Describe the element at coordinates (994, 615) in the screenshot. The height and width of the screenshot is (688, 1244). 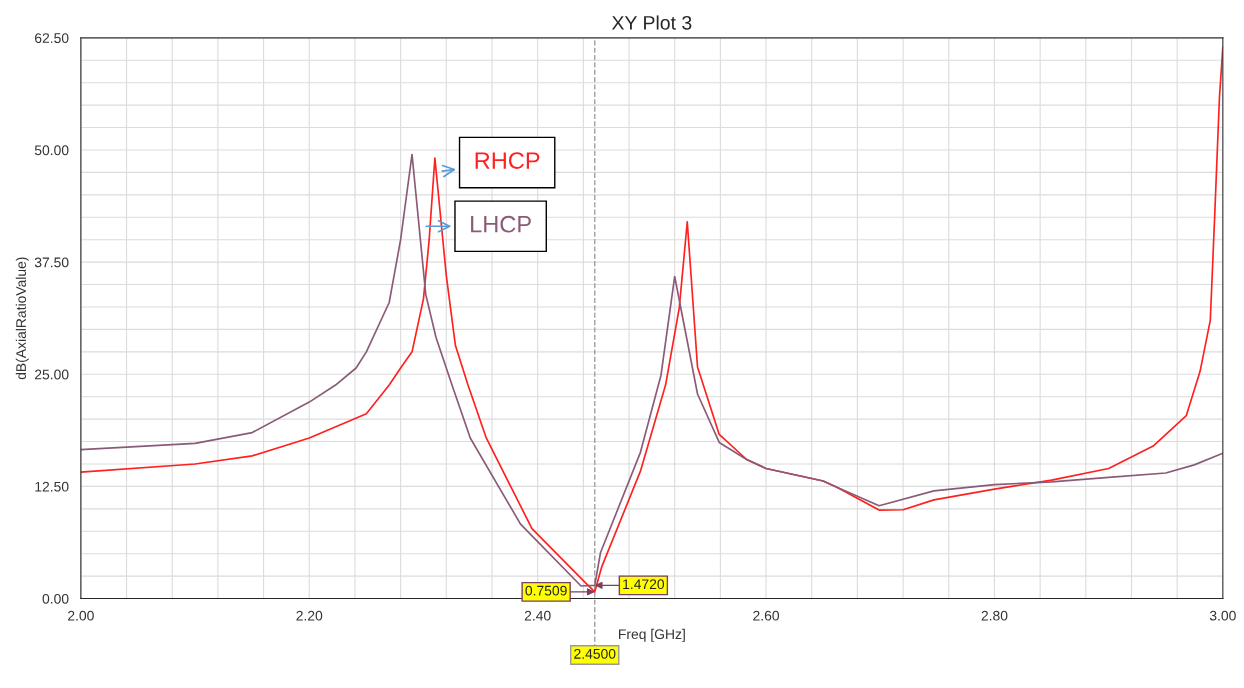
I see `x-tick-label: 2.80` at that location.